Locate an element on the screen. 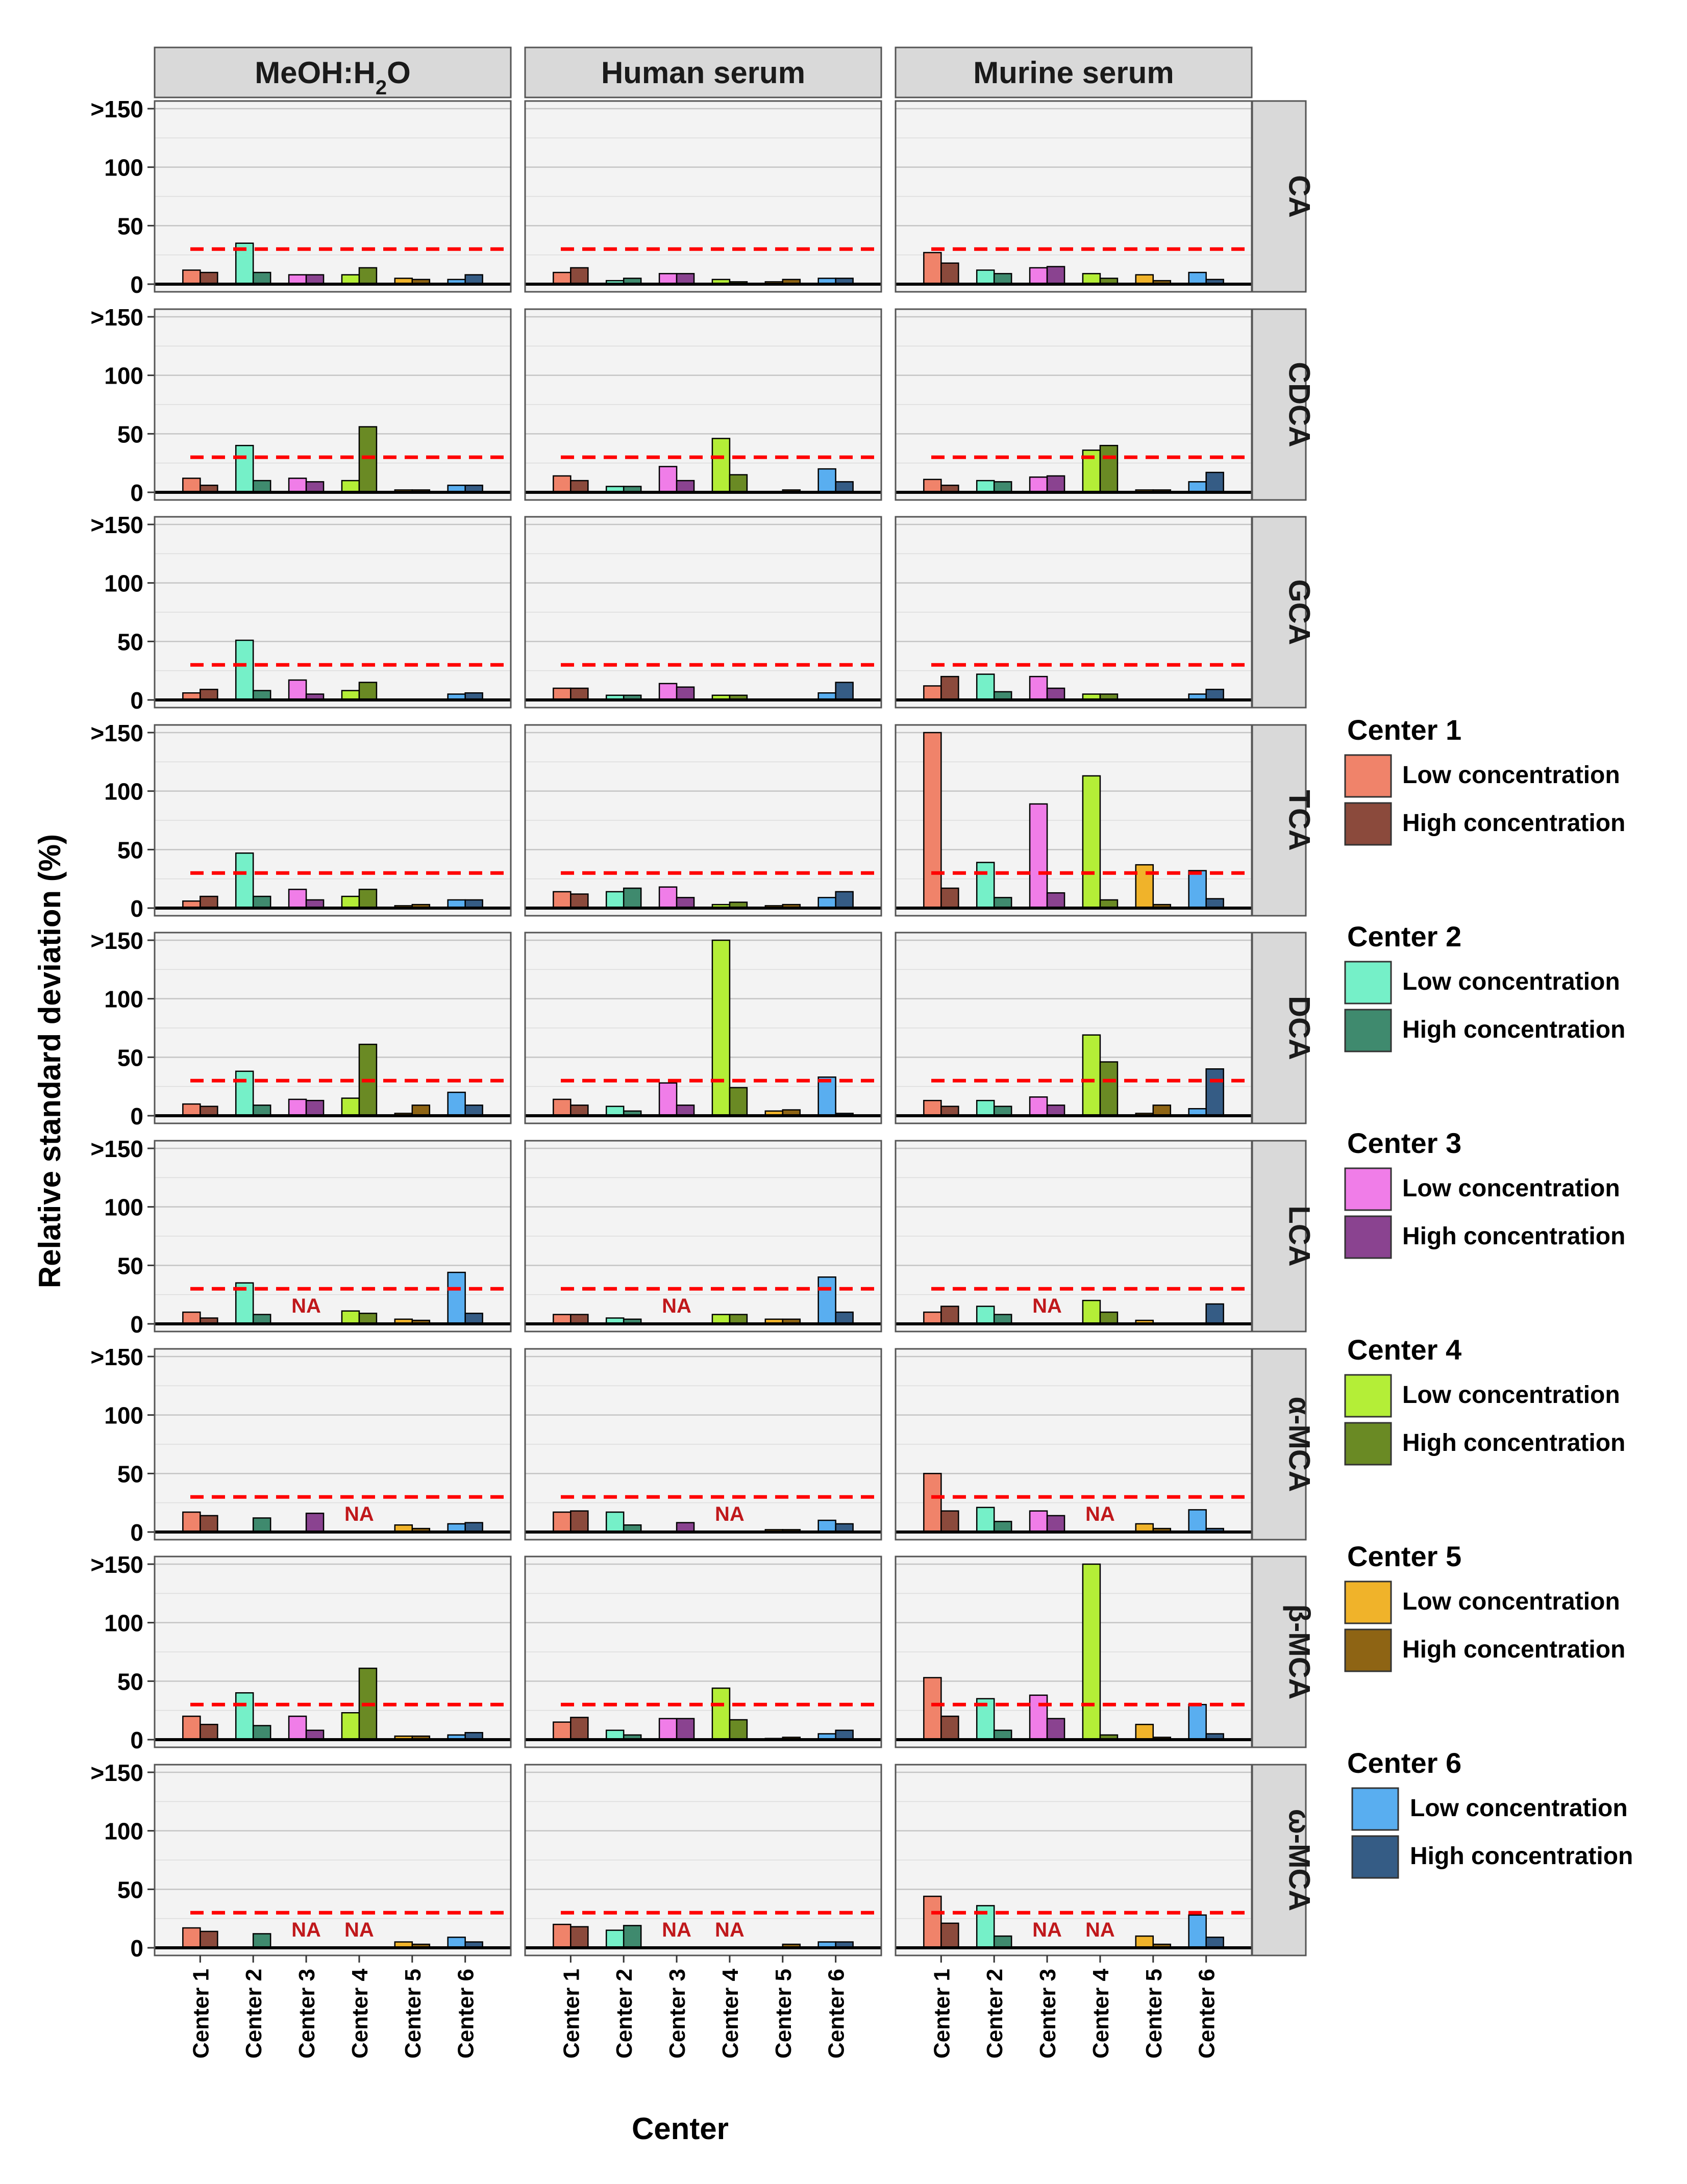  row-strip-label: β-MCA is located at coordinates (1299, 1652).